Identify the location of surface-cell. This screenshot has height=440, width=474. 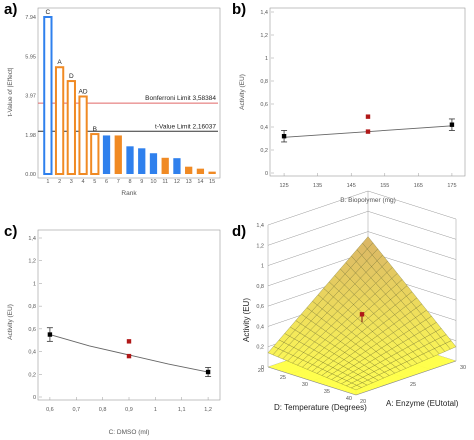
(368, 243).